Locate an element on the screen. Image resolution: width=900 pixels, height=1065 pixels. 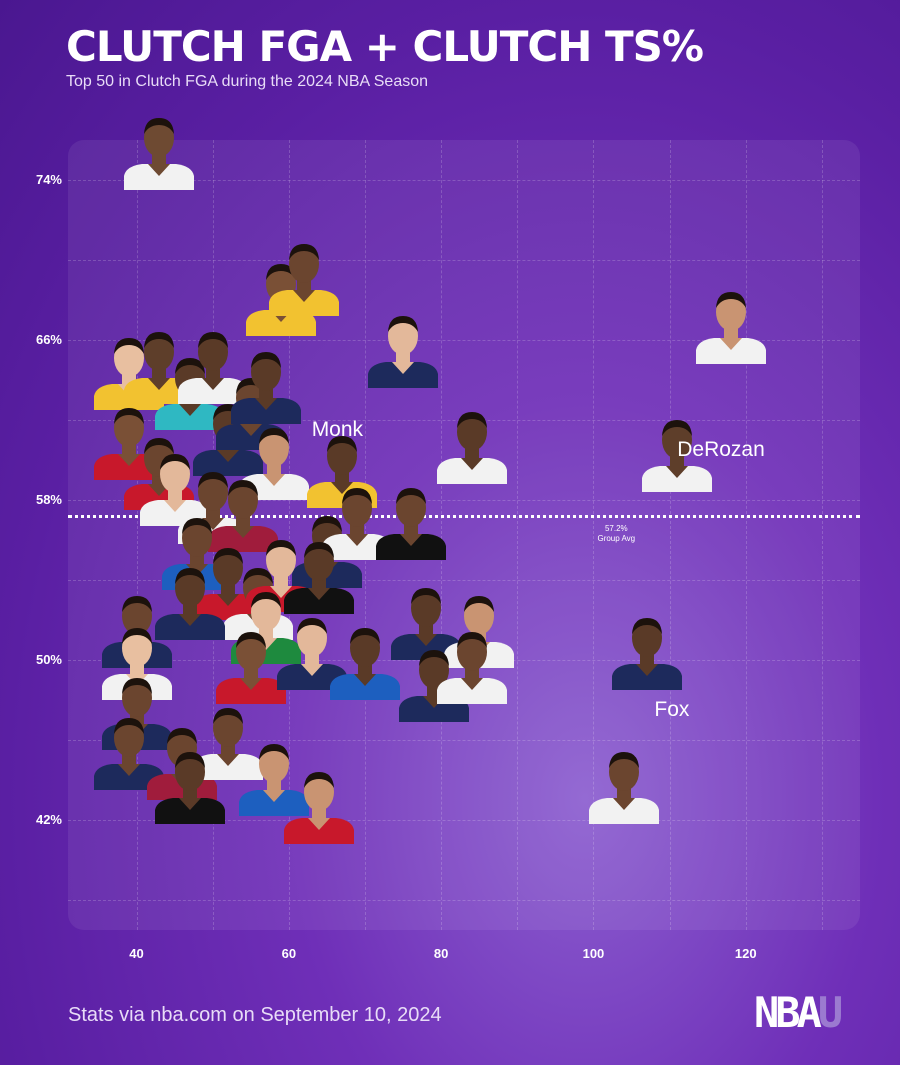
nbau-logo: NBAU is located at coordinates (798, 1012).